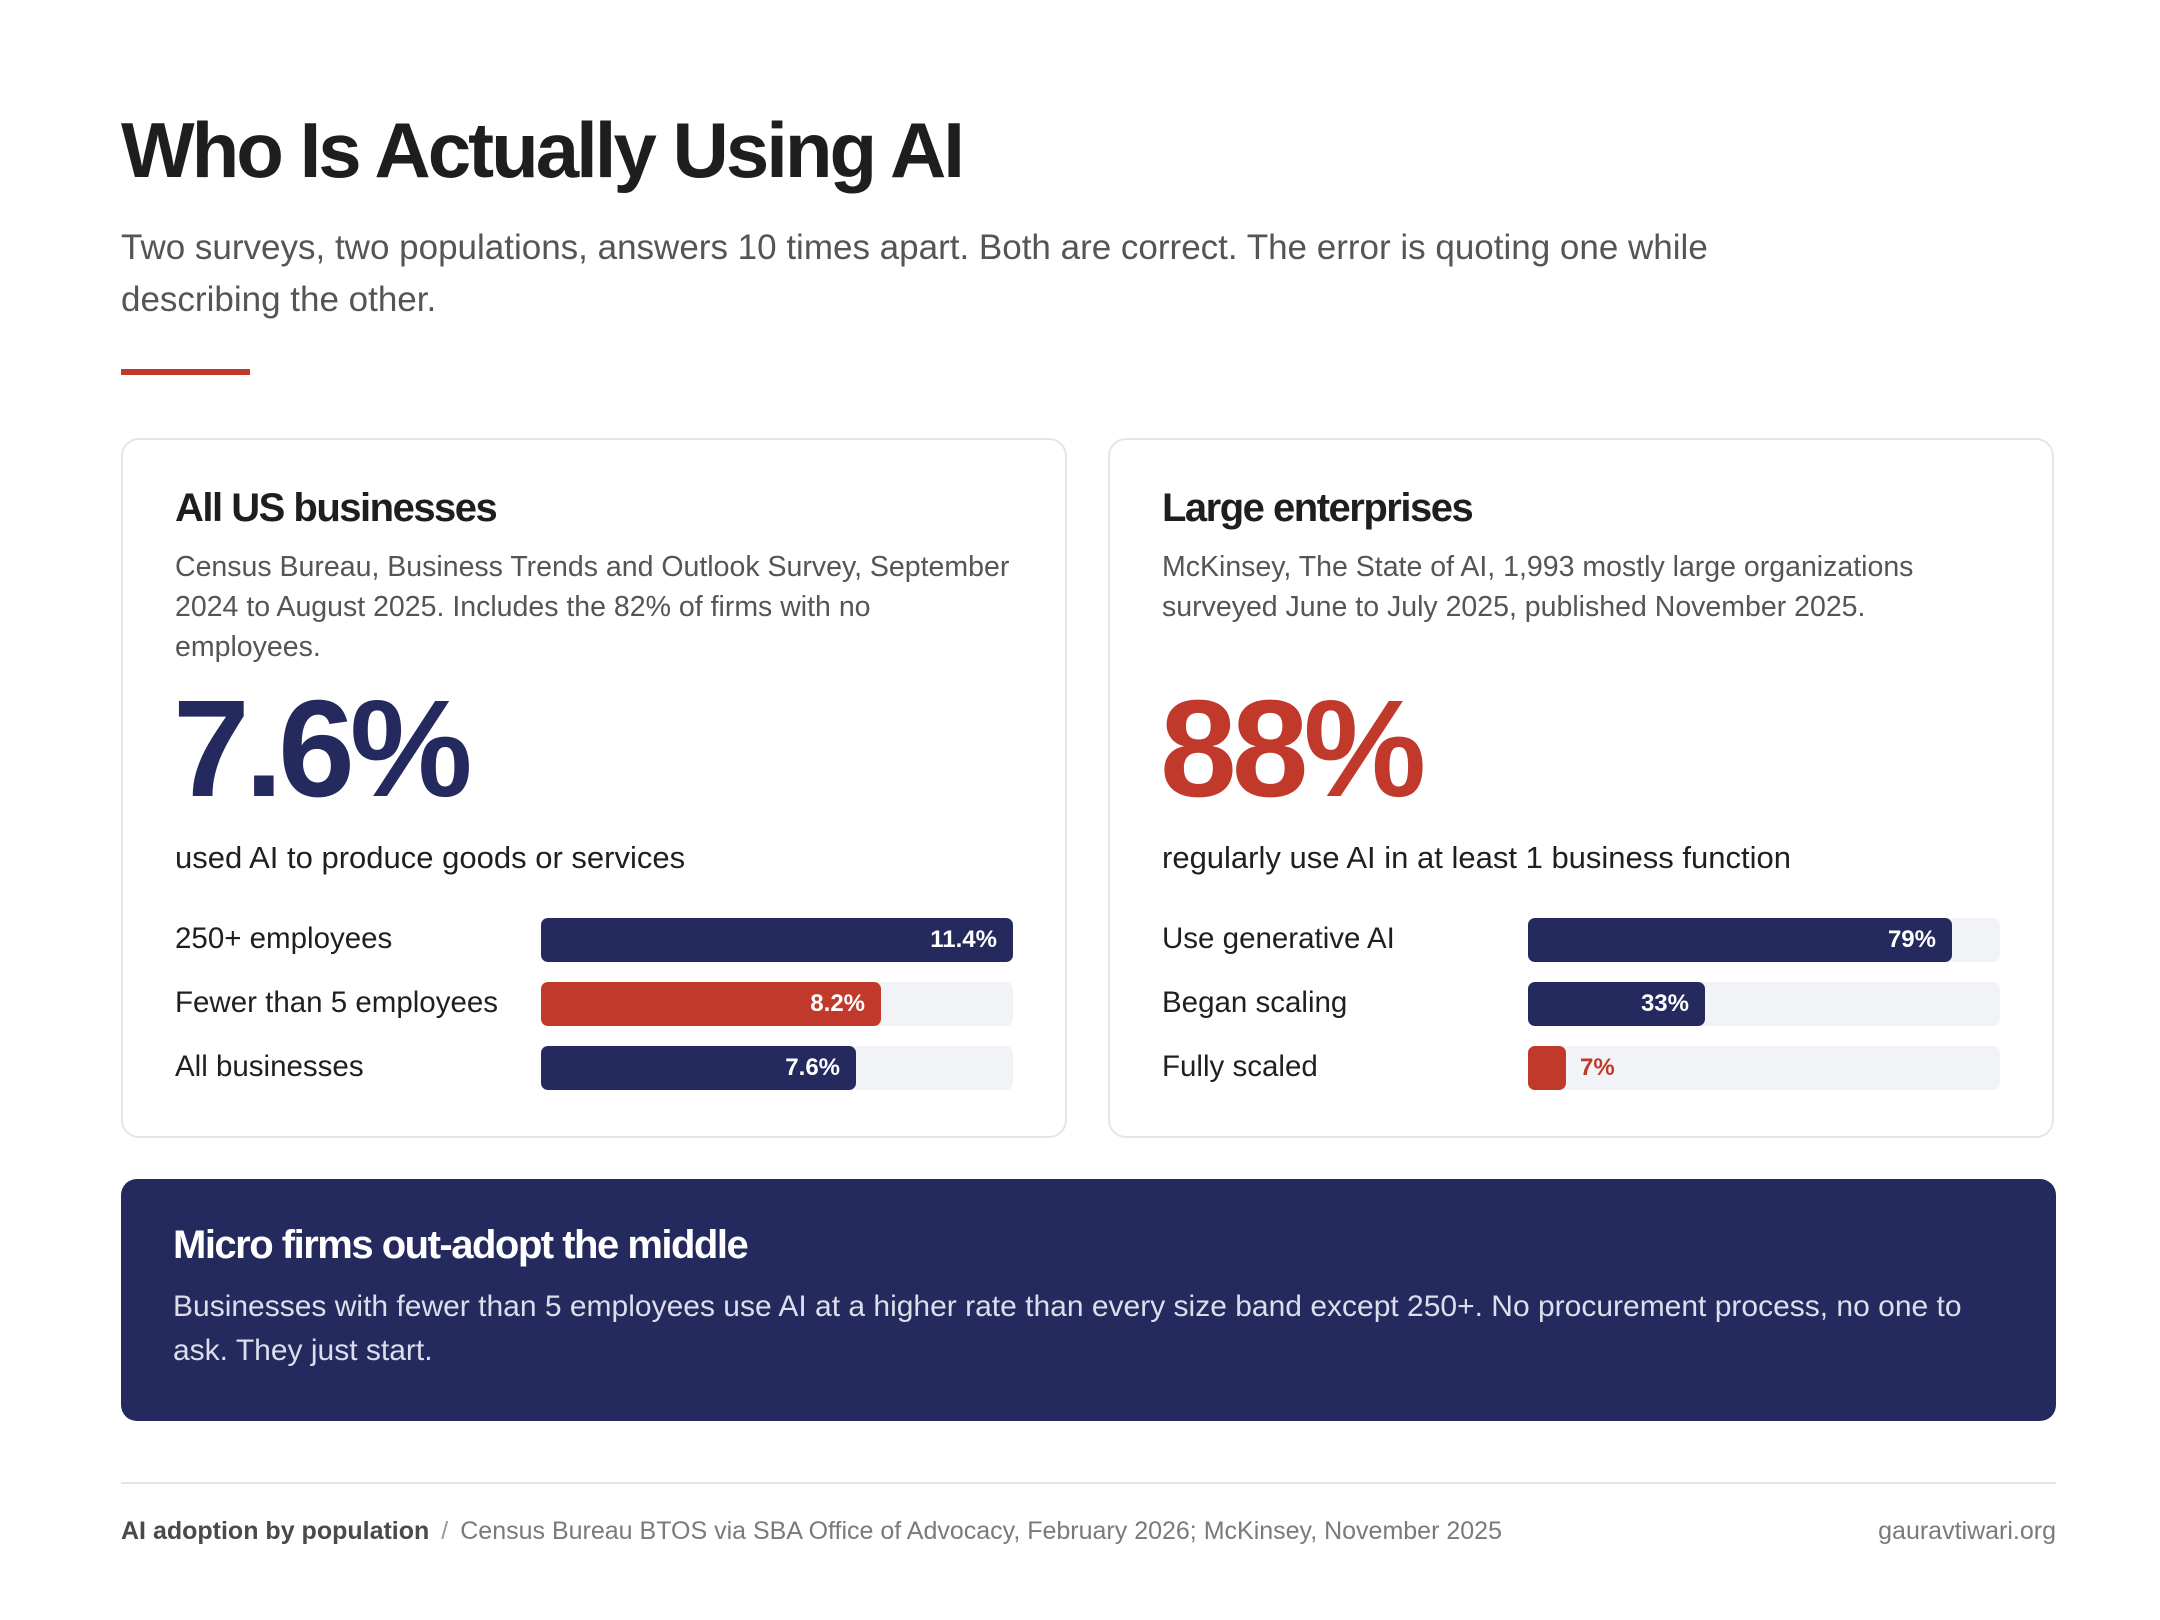  I want to click on bar-row: All businesses 7.6%, so click(595, 1068).